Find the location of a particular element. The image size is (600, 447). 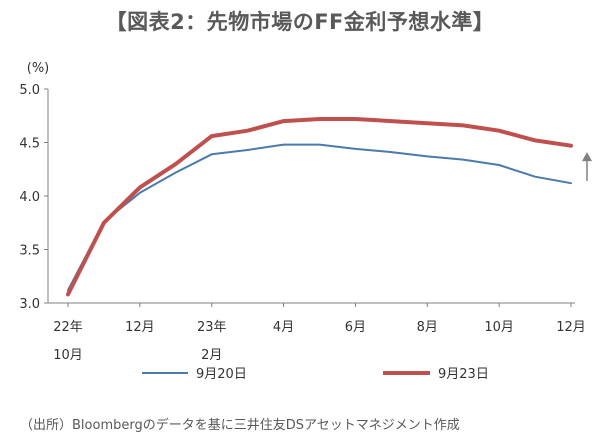

x-tick-label: 10月 is located at coordinates (499, 327).